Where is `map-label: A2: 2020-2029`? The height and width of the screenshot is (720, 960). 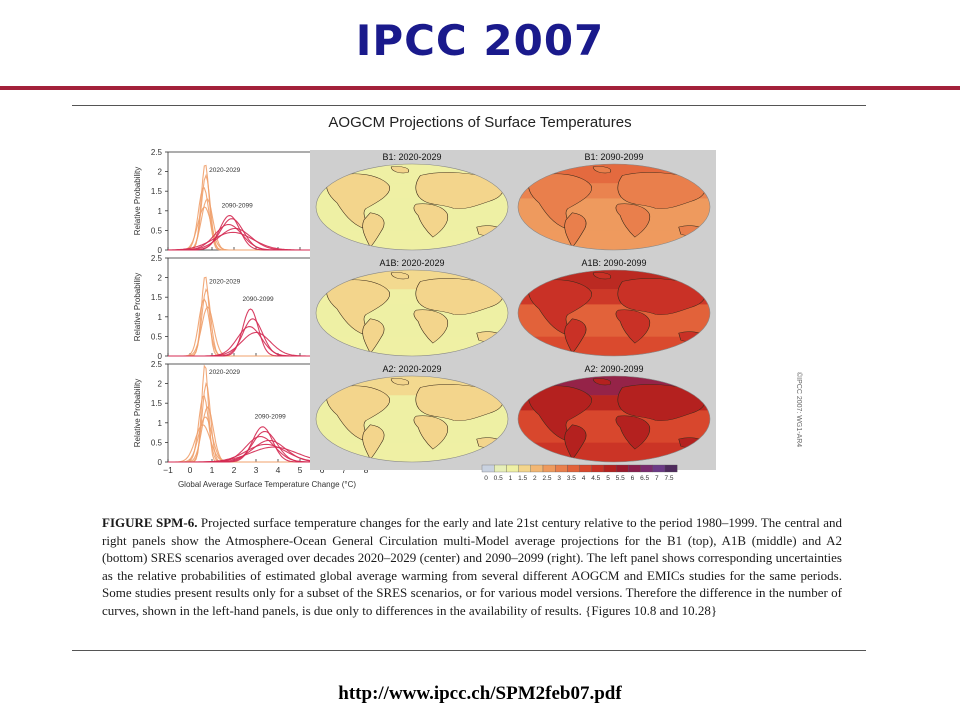 map-label: A2: 2020-2029 is located at coordinates (411, 369).